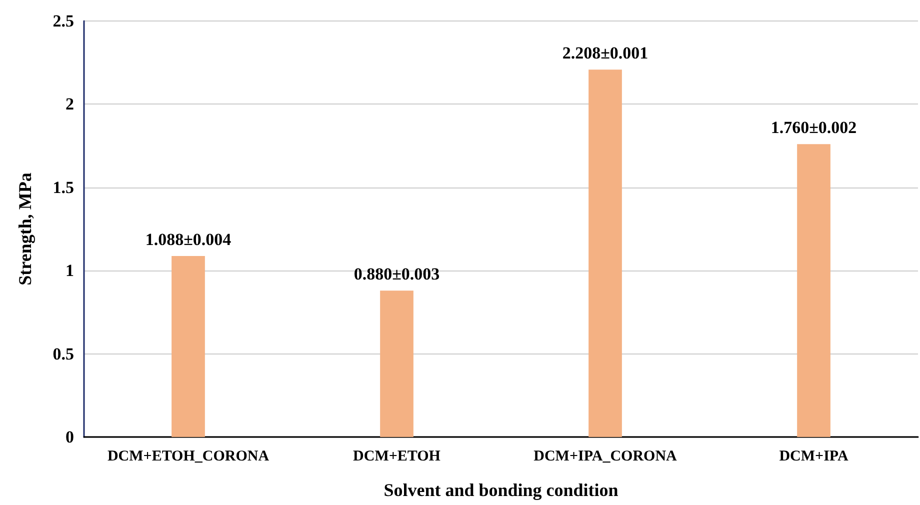 This screenshot has width=920, height=505. Describe the element at coordinates (70, 104) in the screenshot. I see `y-tick-label: 2` at that location.